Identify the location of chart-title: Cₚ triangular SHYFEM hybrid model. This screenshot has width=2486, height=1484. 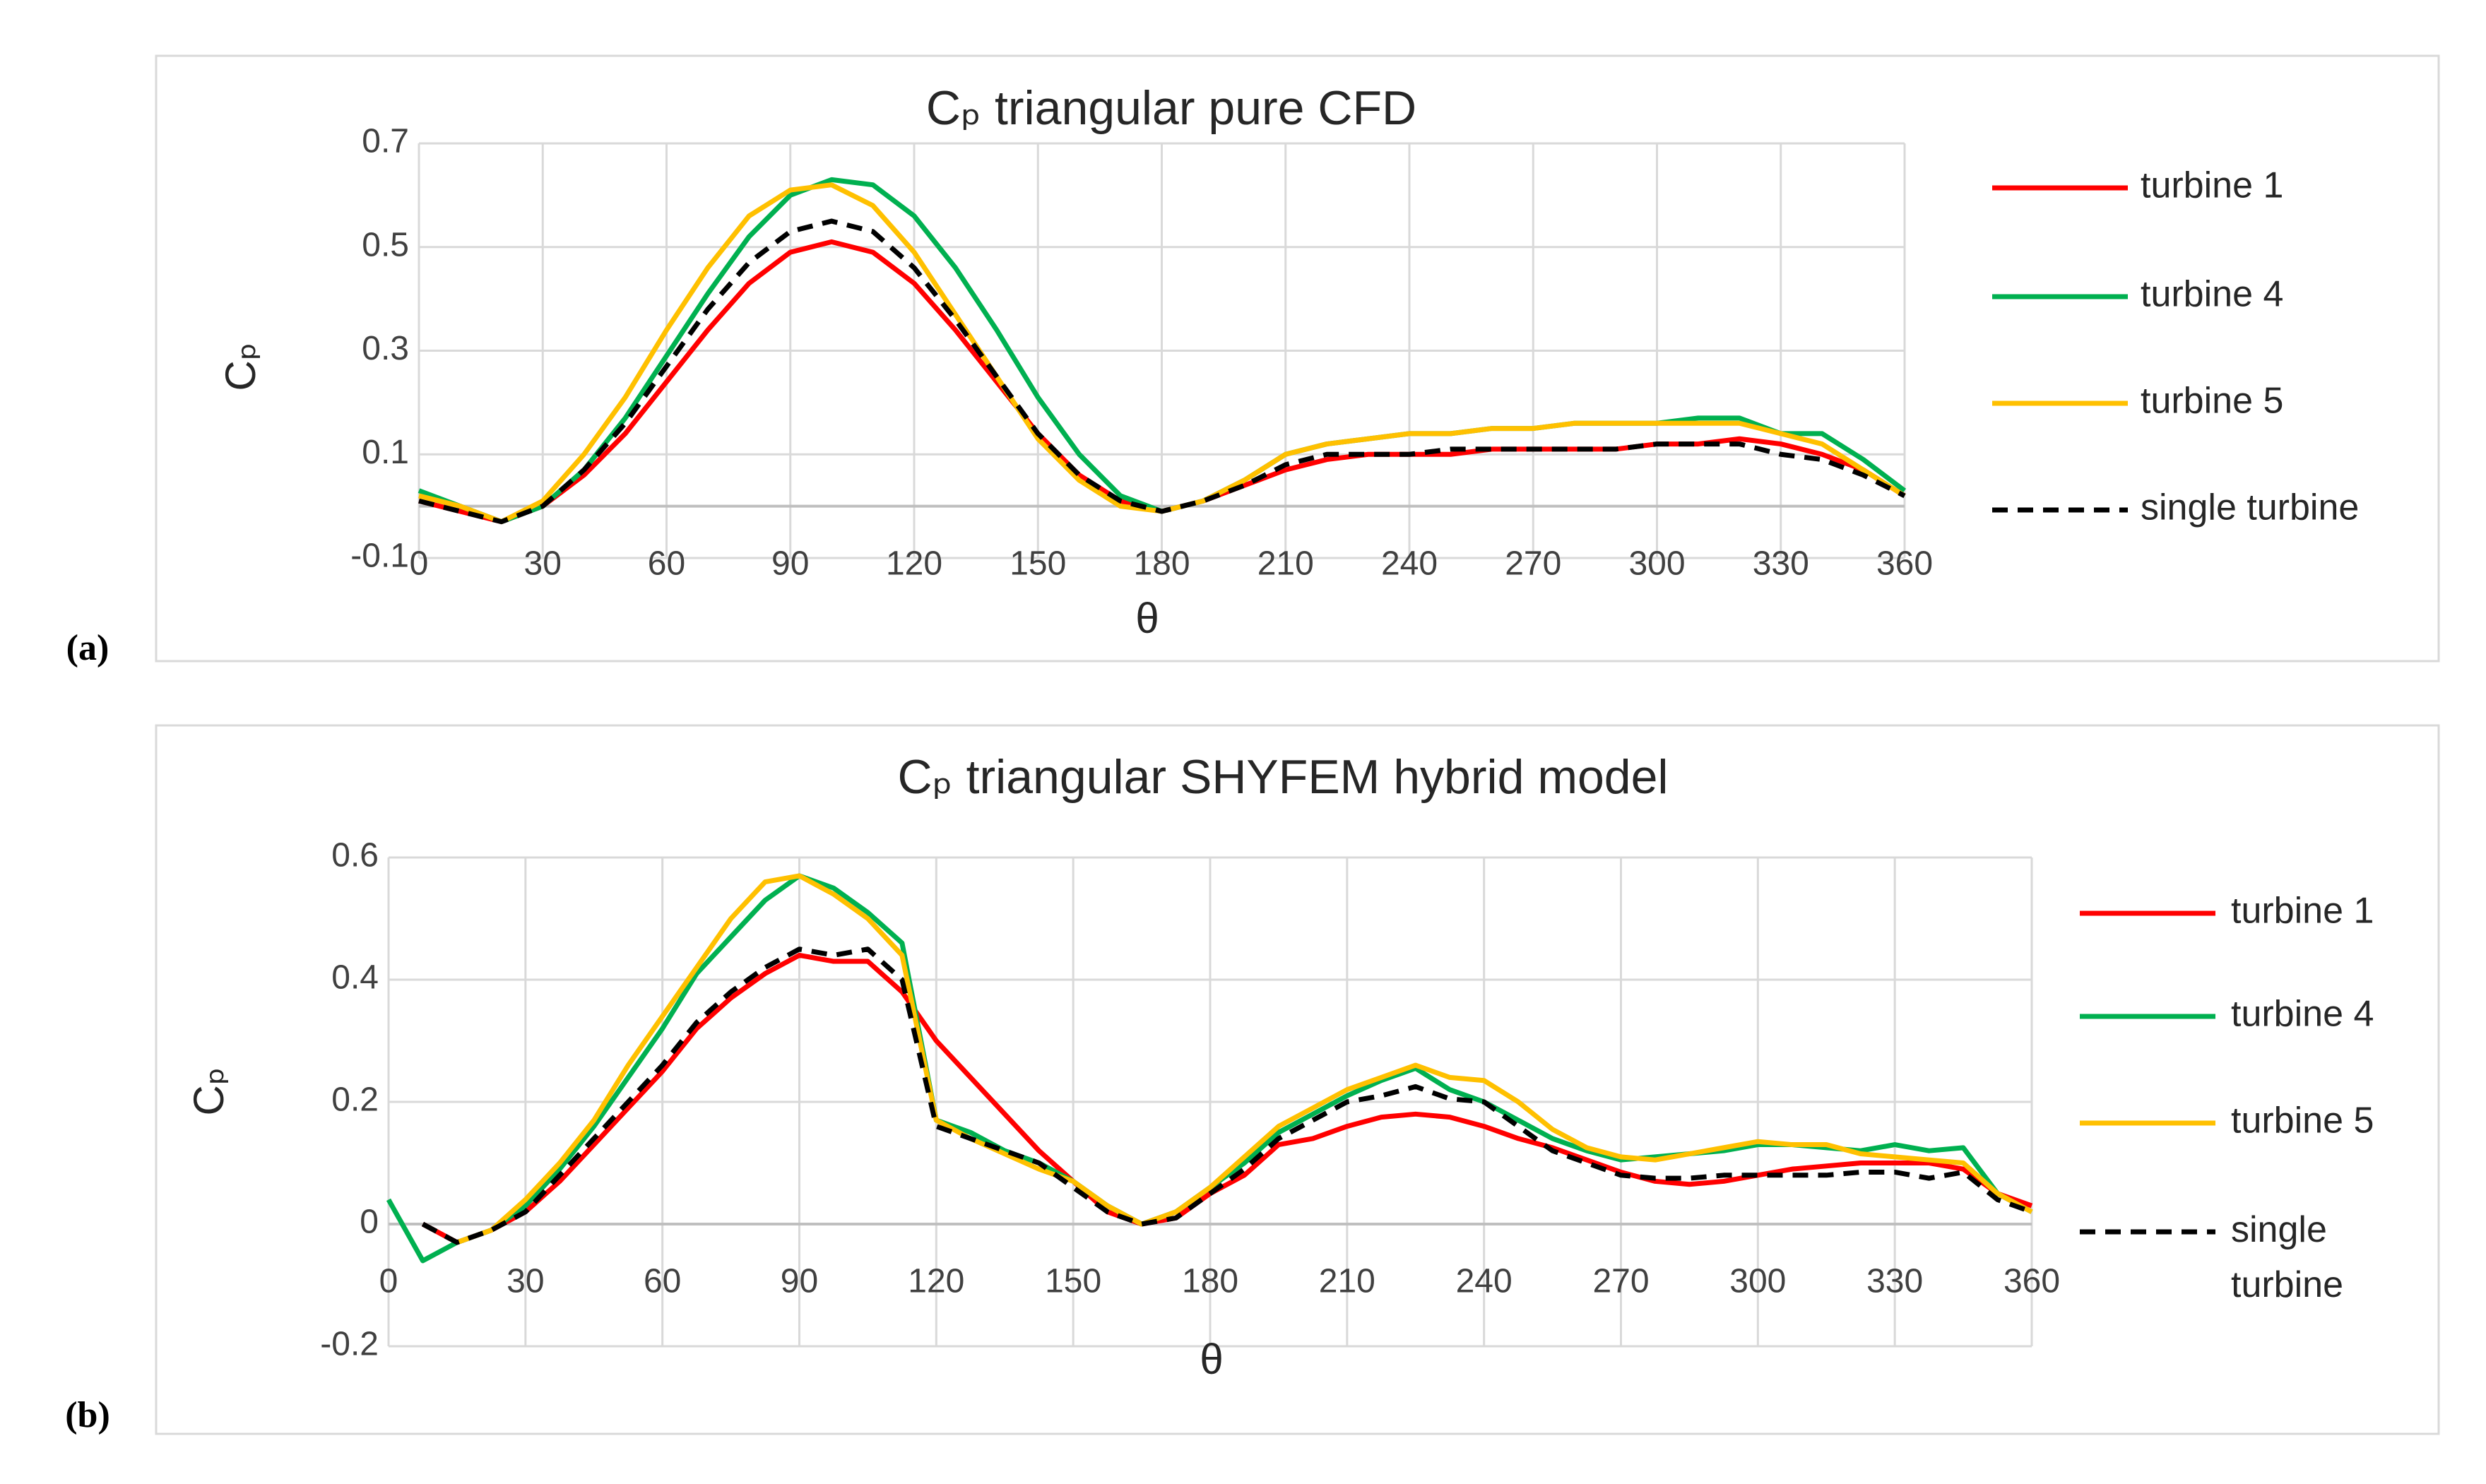
(1282, 777).